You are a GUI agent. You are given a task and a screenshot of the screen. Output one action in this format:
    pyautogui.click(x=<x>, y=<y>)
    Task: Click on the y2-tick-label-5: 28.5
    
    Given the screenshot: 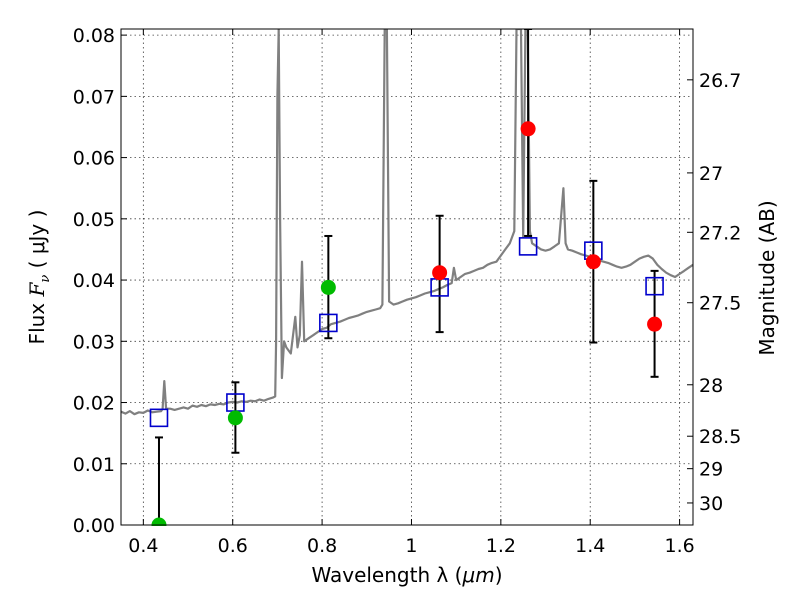 What is the action you would take?
    pyautogui.click(x=720, y=437)
    